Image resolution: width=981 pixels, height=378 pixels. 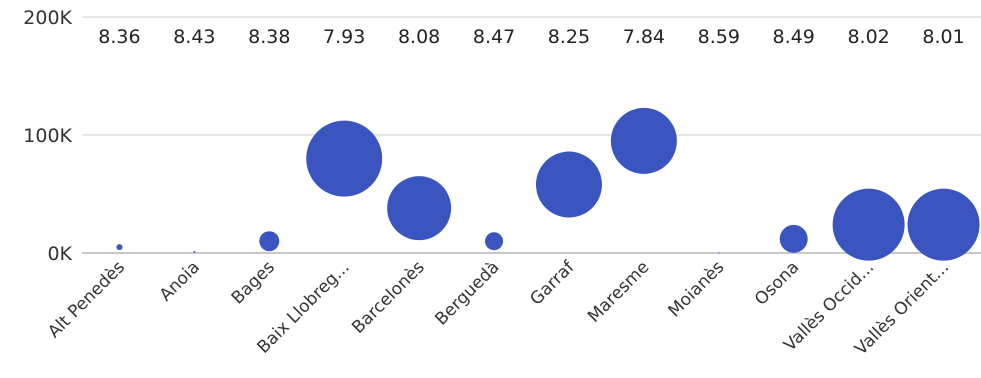 What do you see at coordinates (777, 283) in the screenshot?
I see `x-tick-label: Osona` at bounding box center [777, 283].